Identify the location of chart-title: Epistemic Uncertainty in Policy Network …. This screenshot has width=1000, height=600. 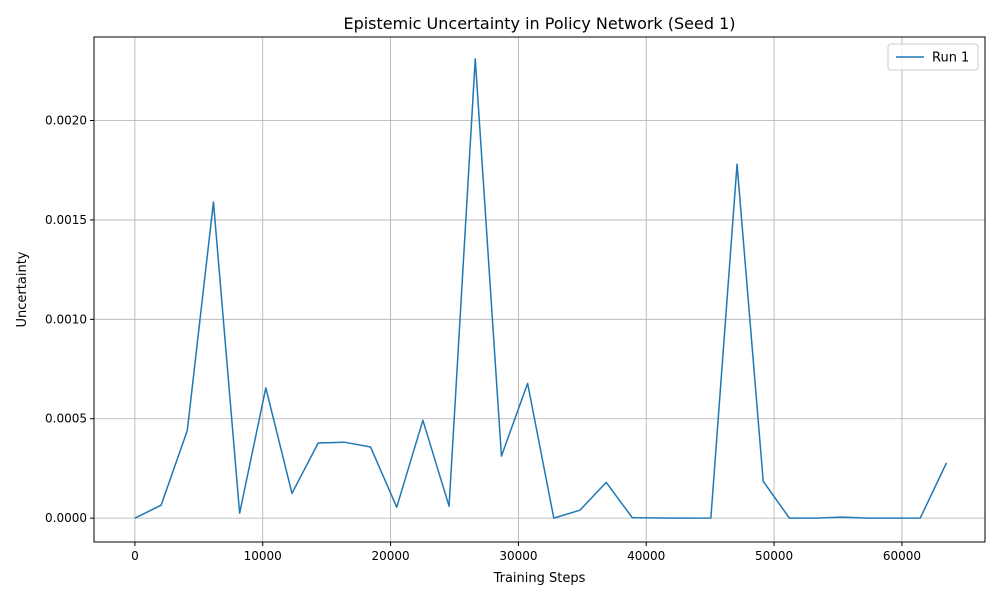
(539, 23).